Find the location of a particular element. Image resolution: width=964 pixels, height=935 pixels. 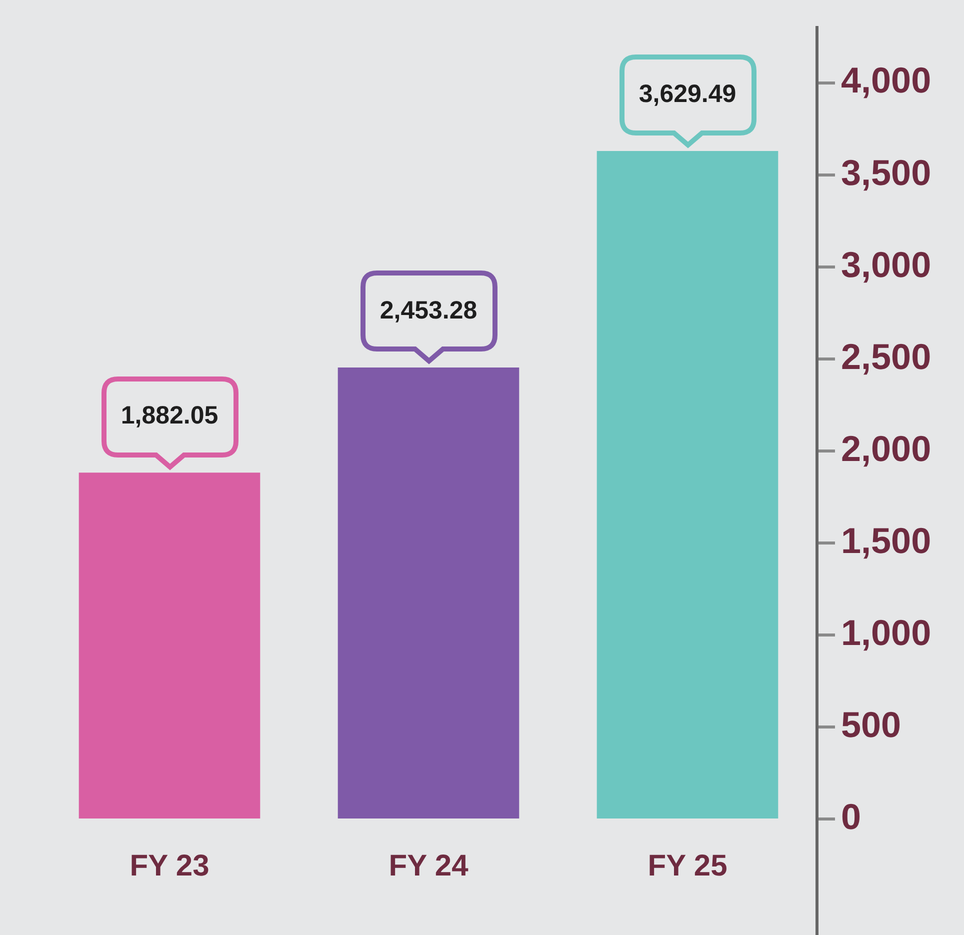

y-tick-label: 500 is located at coordinates (871, 724).